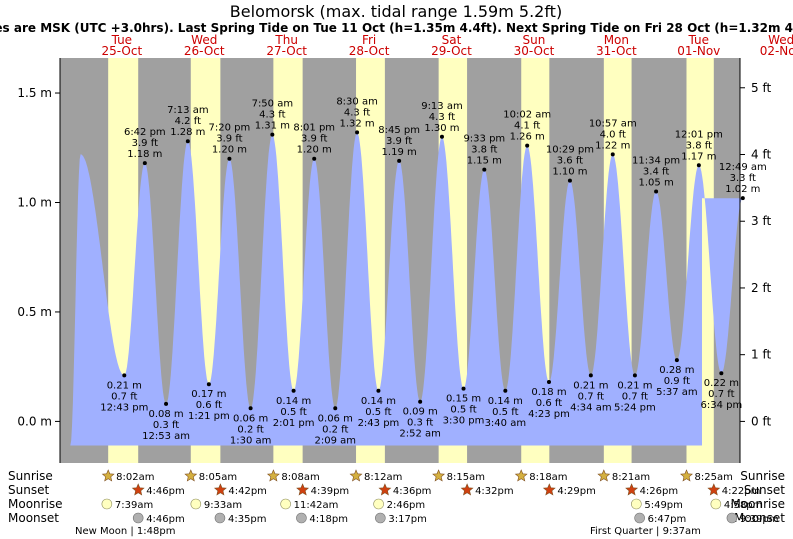 The width and height of the screenshot is (793, 539). What do you see at coordinates (165, 491) in the screenshot?
I see `sunset-time: 4:46pm` at bounding box center [165, 491].